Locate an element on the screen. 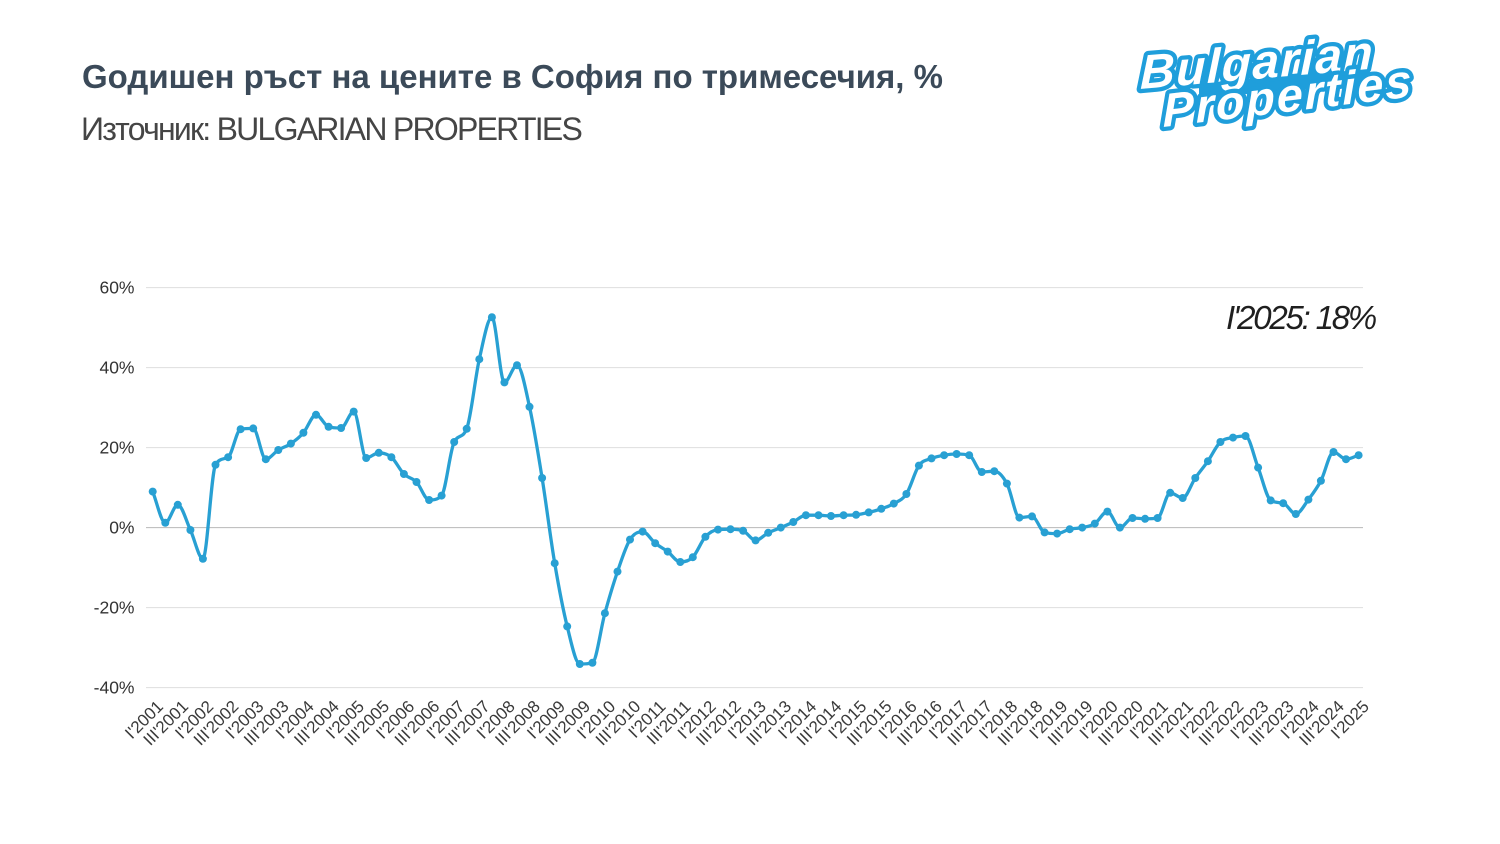  svg-text: -20% is located at coordinates (114, 608).